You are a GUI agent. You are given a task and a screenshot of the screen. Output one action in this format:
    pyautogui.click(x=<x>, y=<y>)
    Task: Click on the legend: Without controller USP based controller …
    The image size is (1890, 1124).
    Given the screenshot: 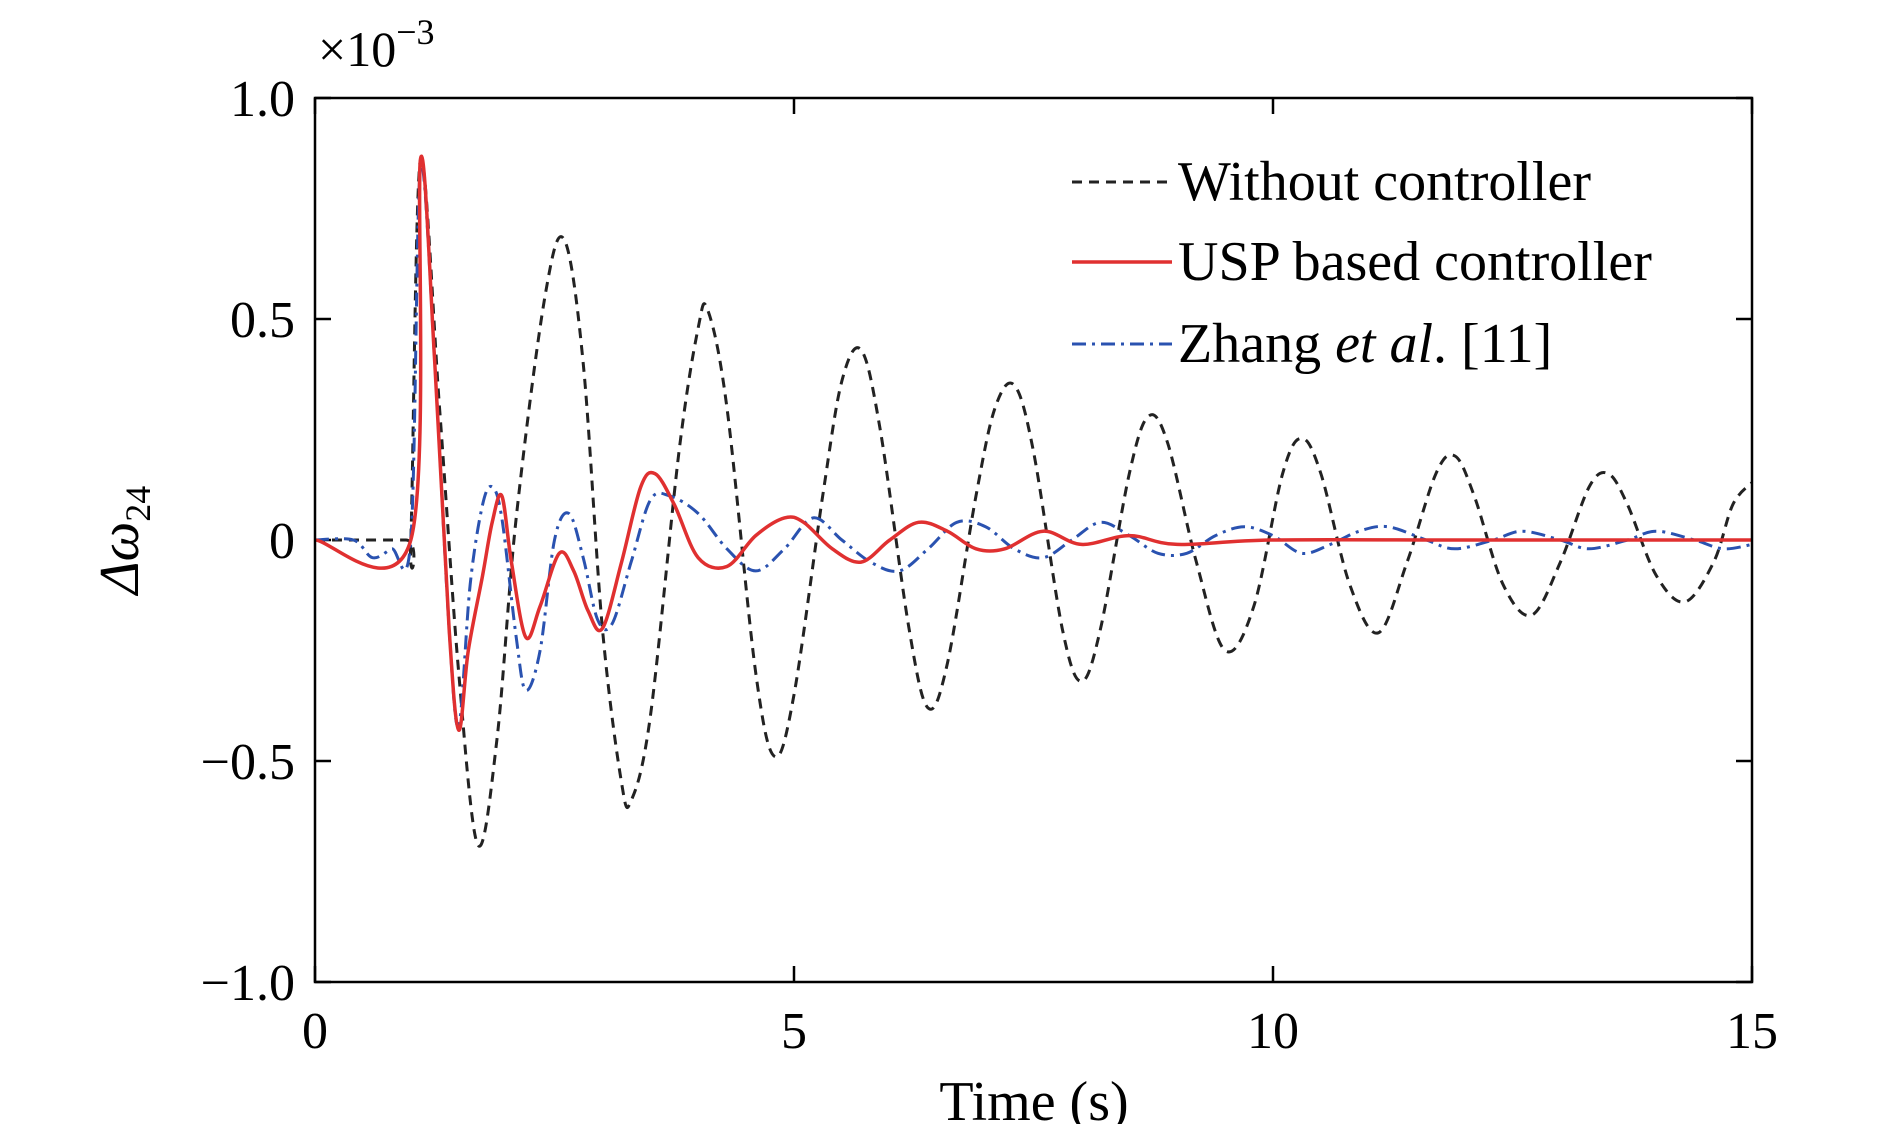 What is the action you would take?
    pyautogui.click(x=1362, y=263)
    